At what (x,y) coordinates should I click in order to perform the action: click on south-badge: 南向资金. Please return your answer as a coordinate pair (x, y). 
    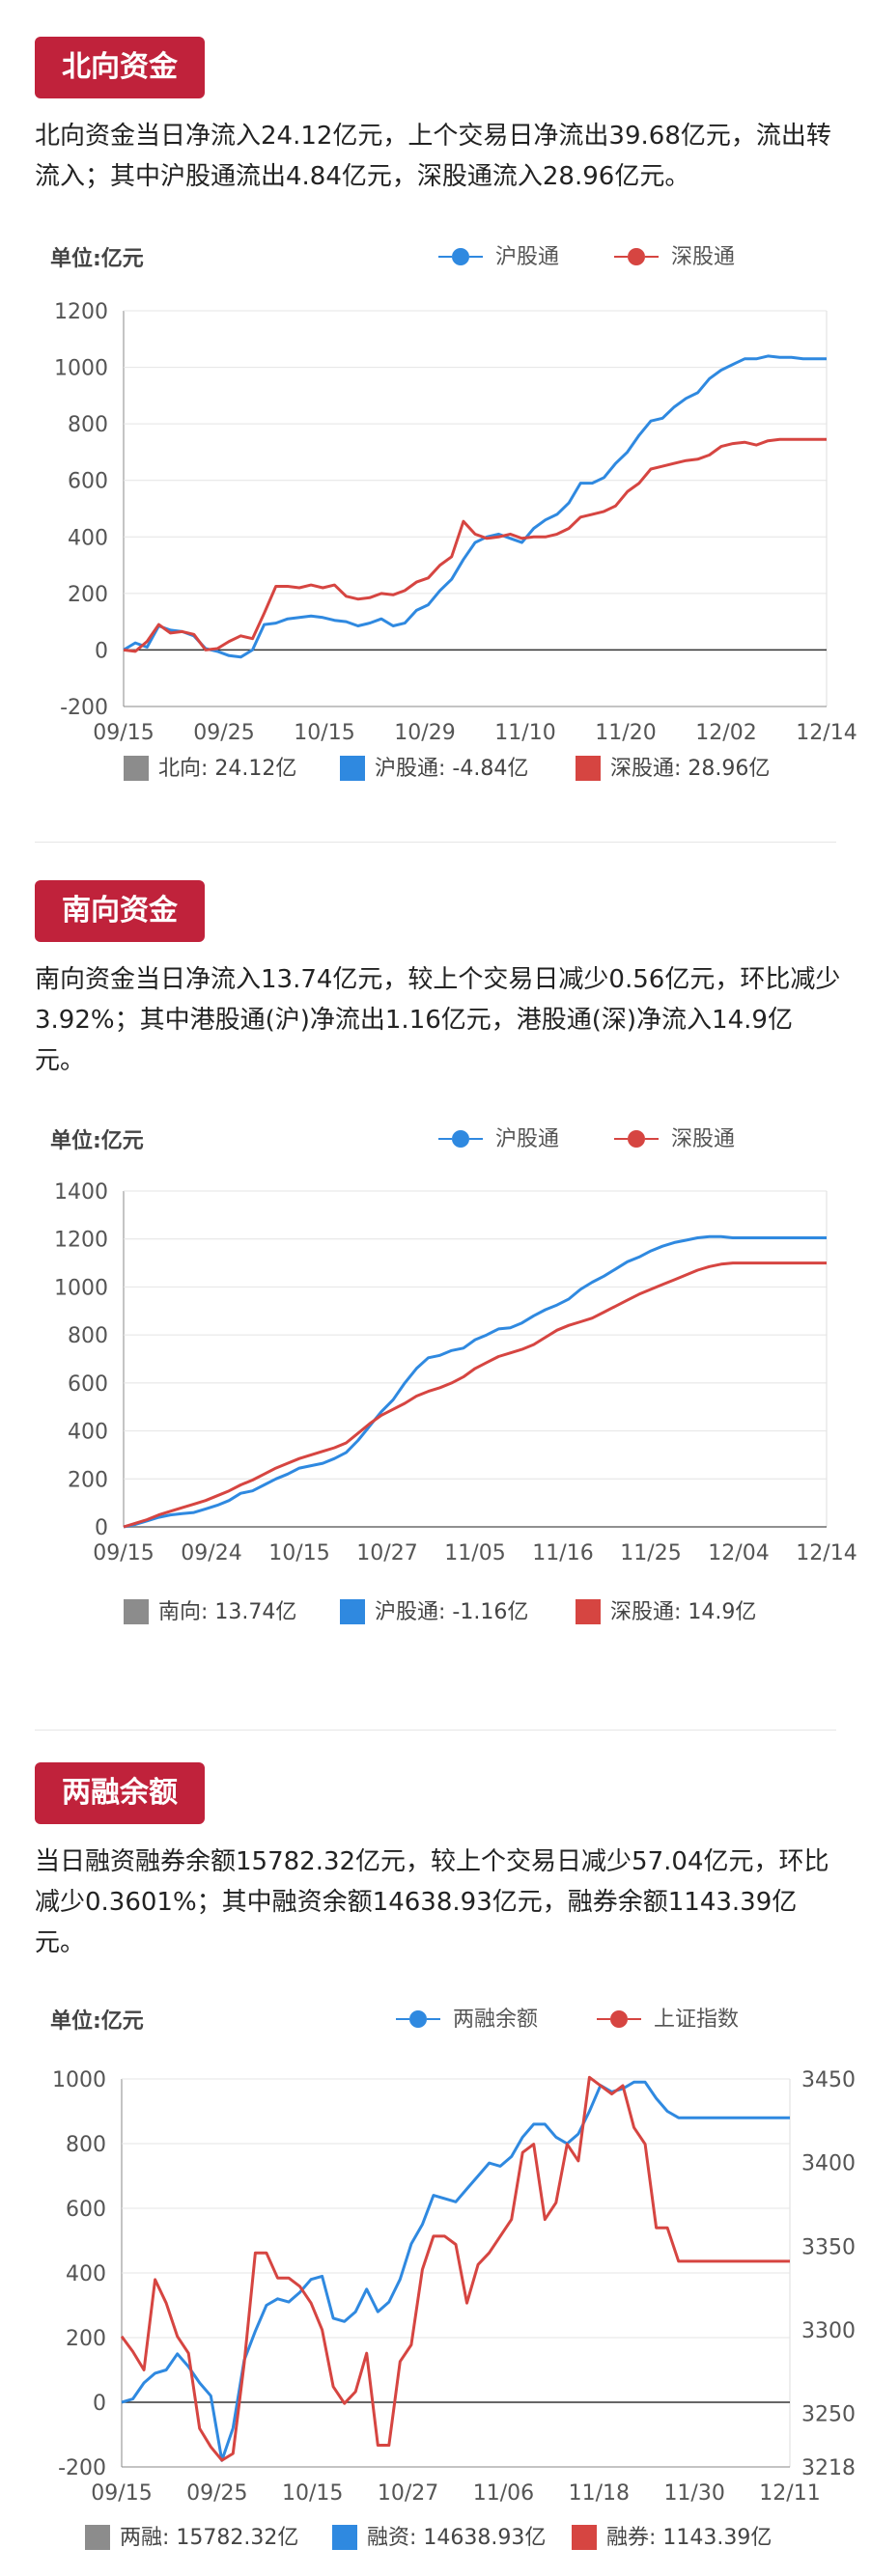
    Looking at the image, I should click on (120, 911).